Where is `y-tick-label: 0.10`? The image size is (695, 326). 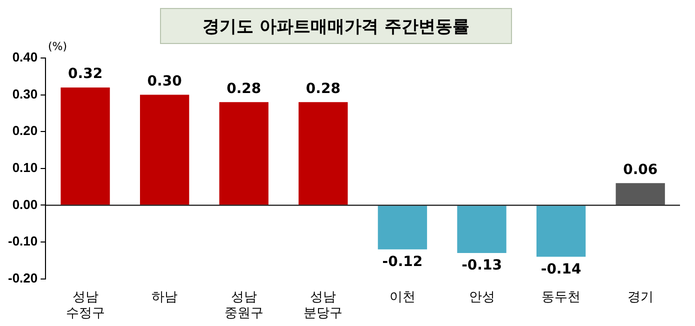
y-tick-label: 0.10 is located at coordinates (25, 167).